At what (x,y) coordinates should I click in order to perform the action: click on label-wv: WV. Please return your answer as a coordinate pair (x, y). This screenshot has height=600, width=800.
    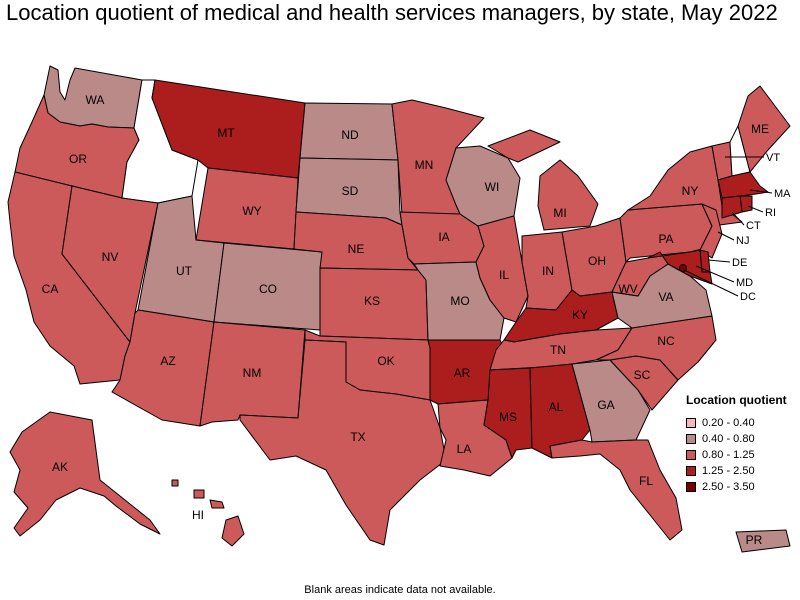
    Looking at the image, I should click on (627, 289).